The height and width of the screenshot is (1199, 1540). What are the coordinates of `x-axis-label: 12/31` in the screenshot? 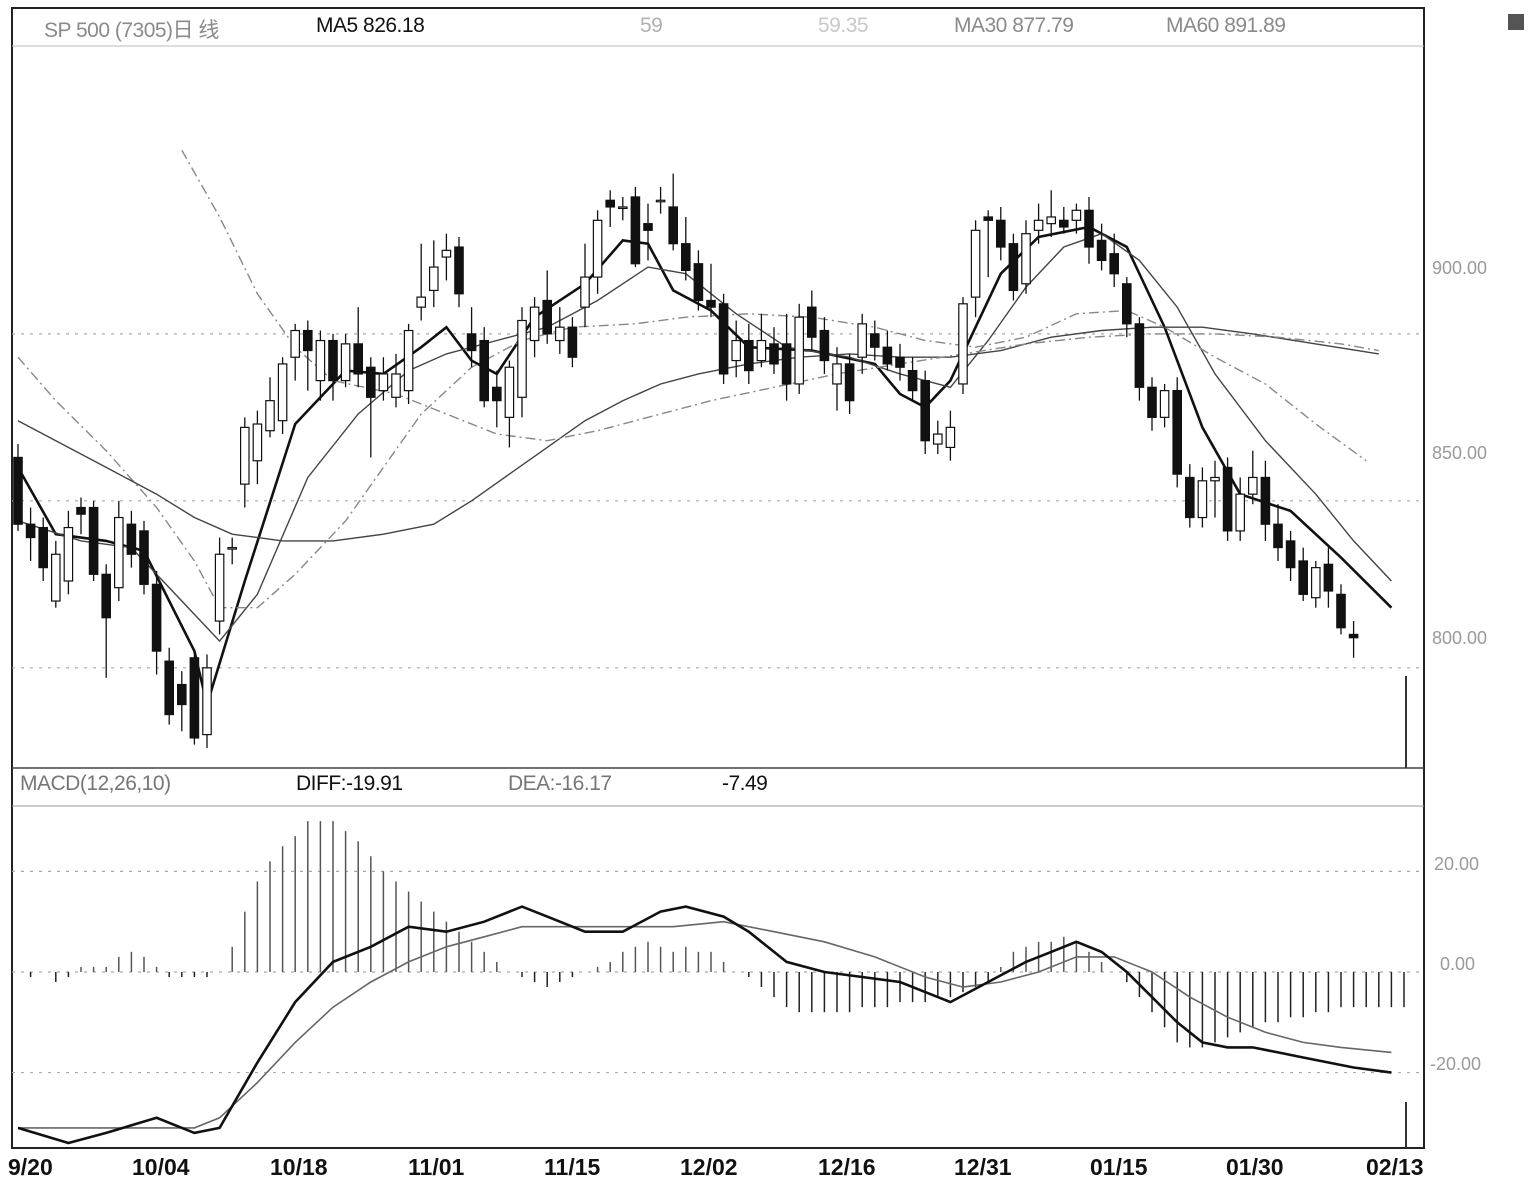 It's located at (983, 1167).